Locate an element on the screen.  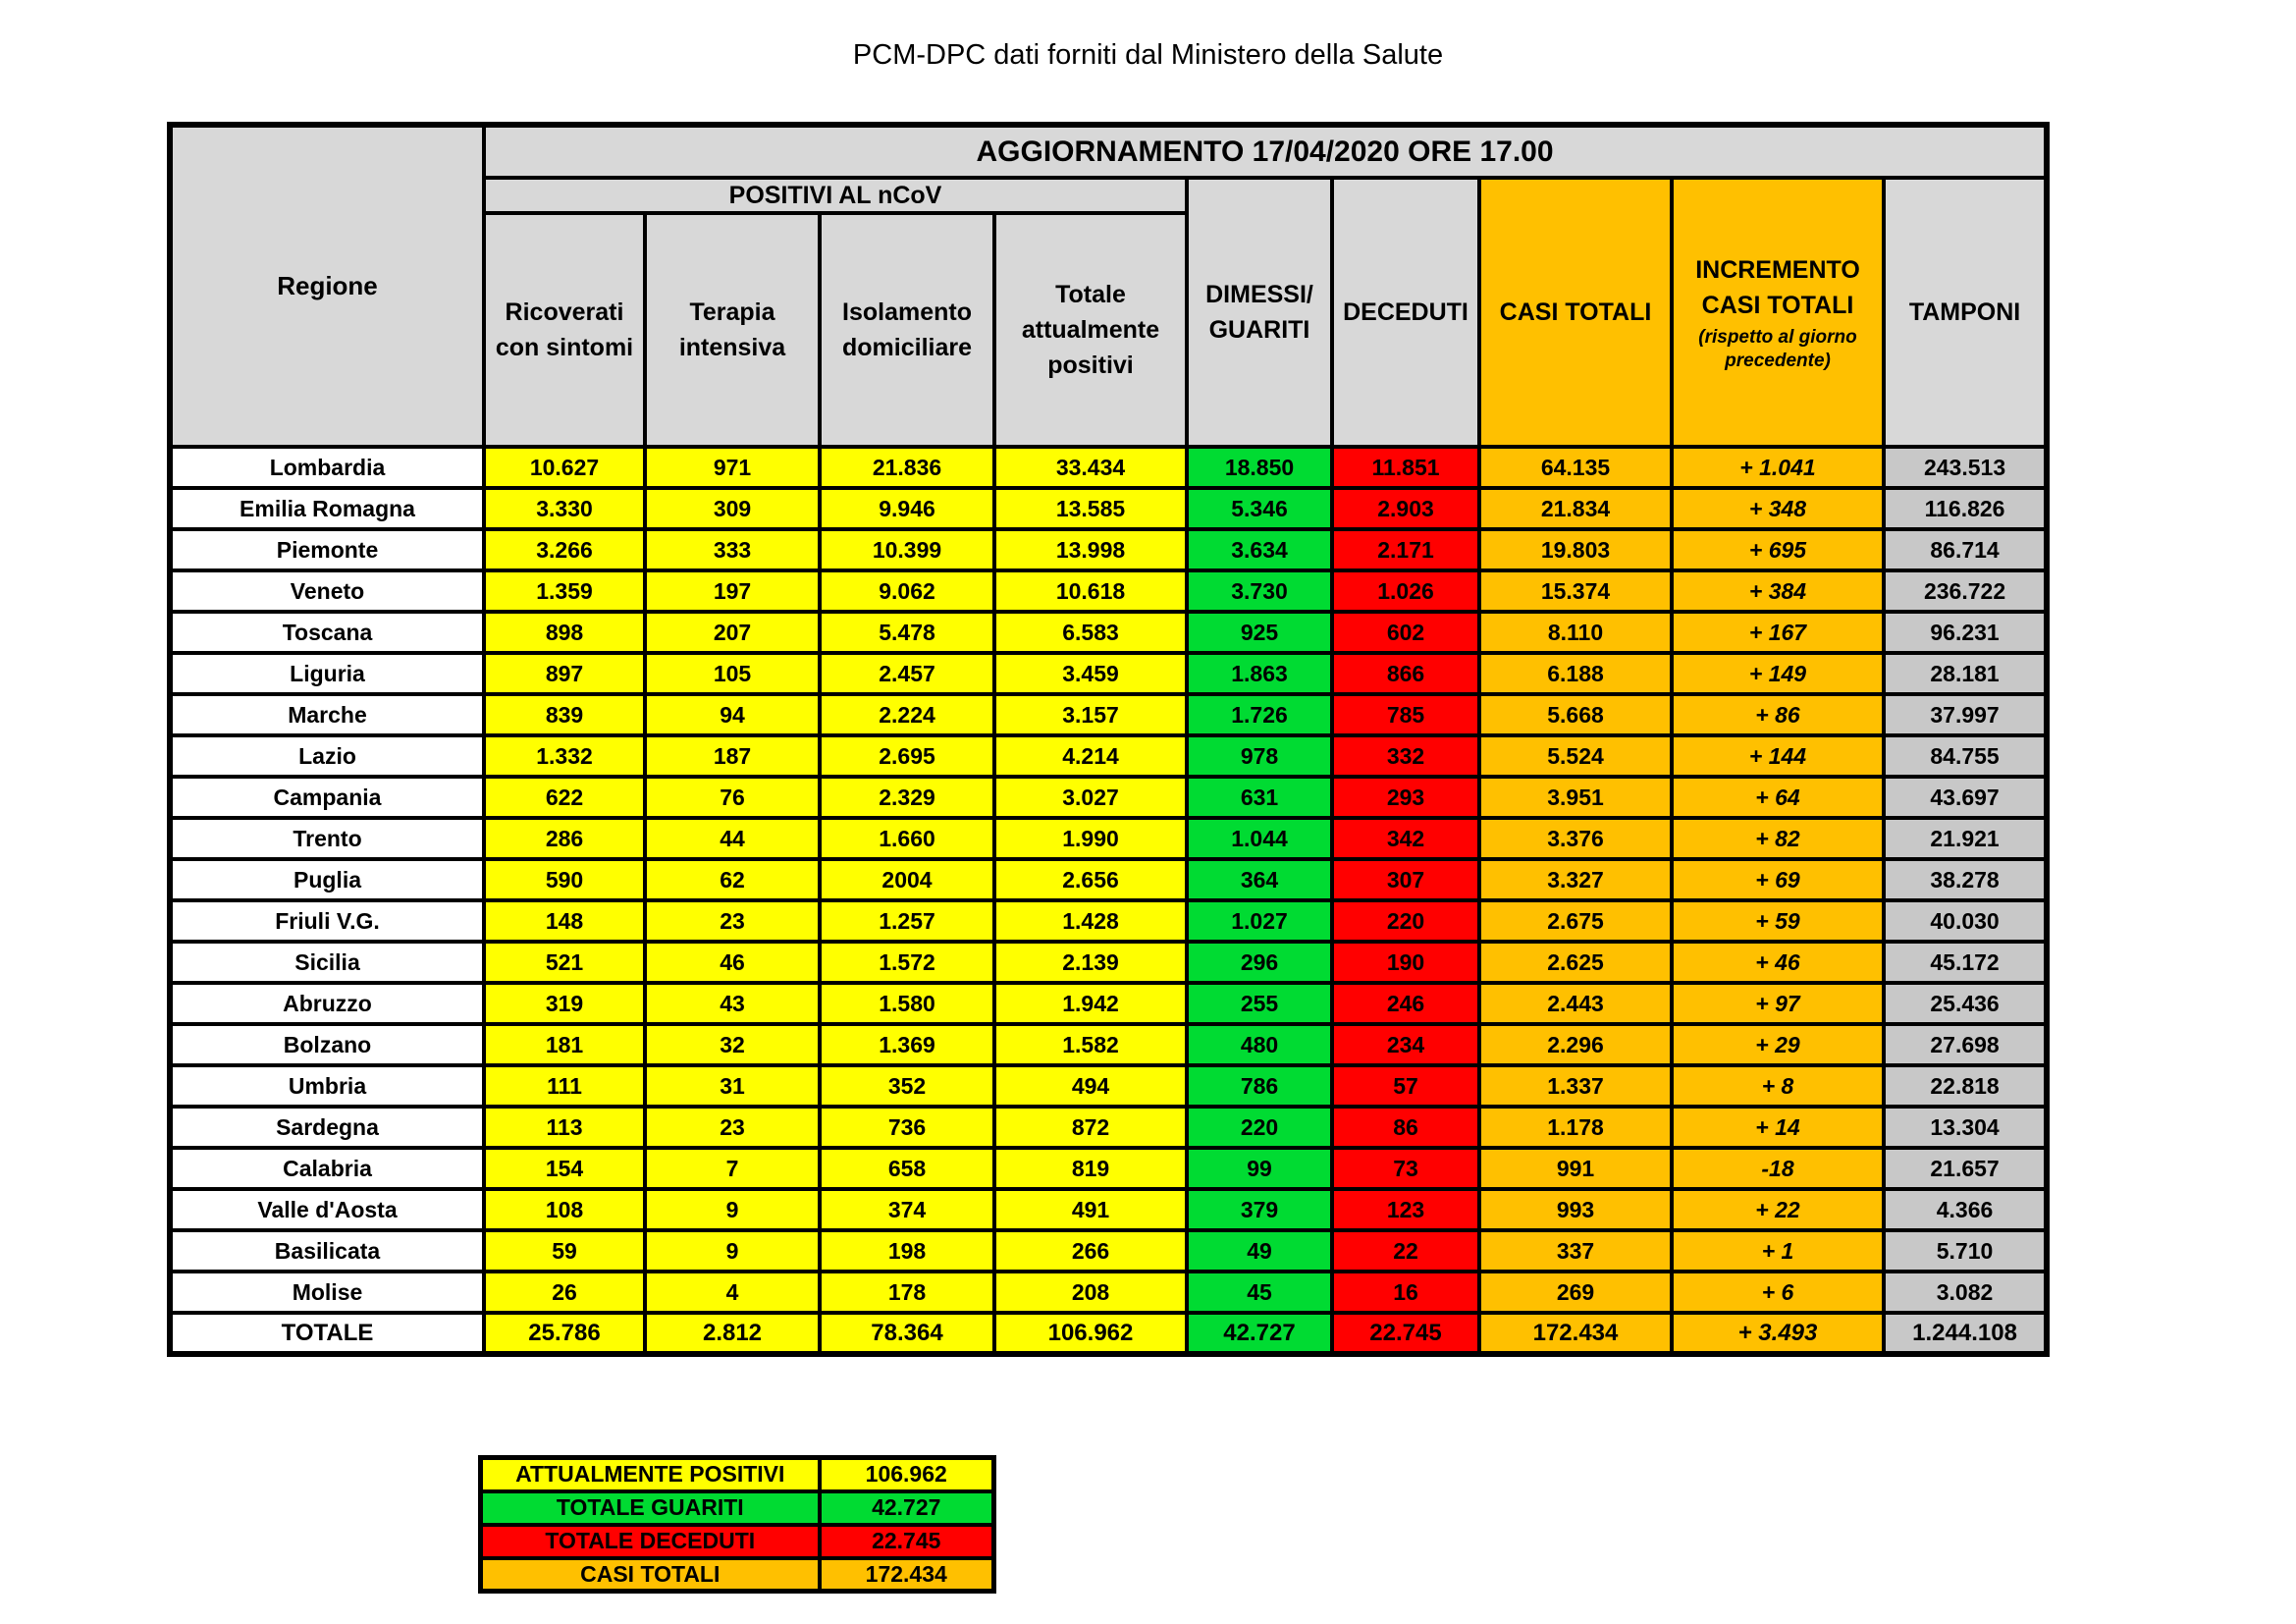
cell-incremento: -18 is located at coordinates (1778, 1168).